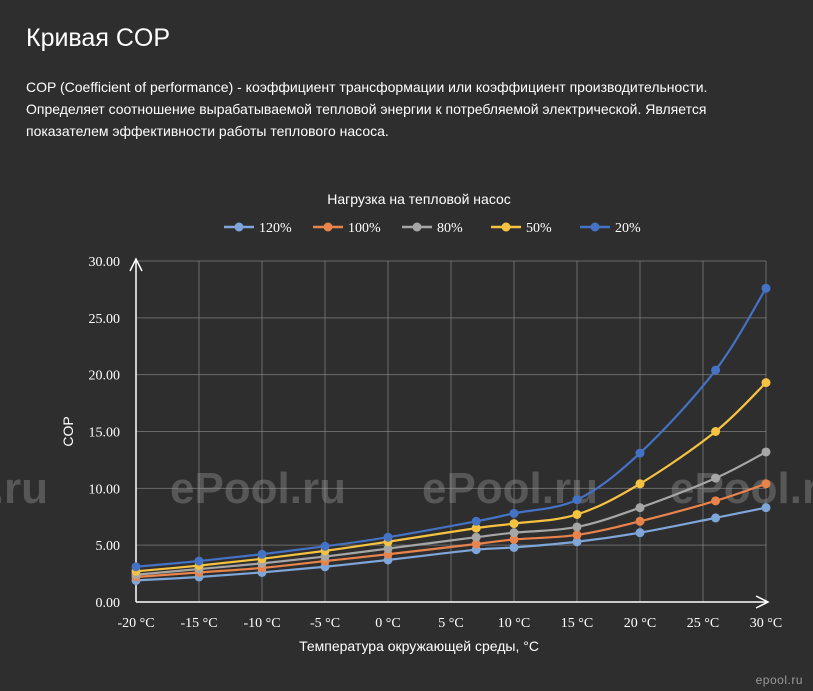 The width and height of the screenshot is (813, 691). Describe the element at coordinates (762, 602) in the screenshot. I see `x-axis-arrow` at that location.